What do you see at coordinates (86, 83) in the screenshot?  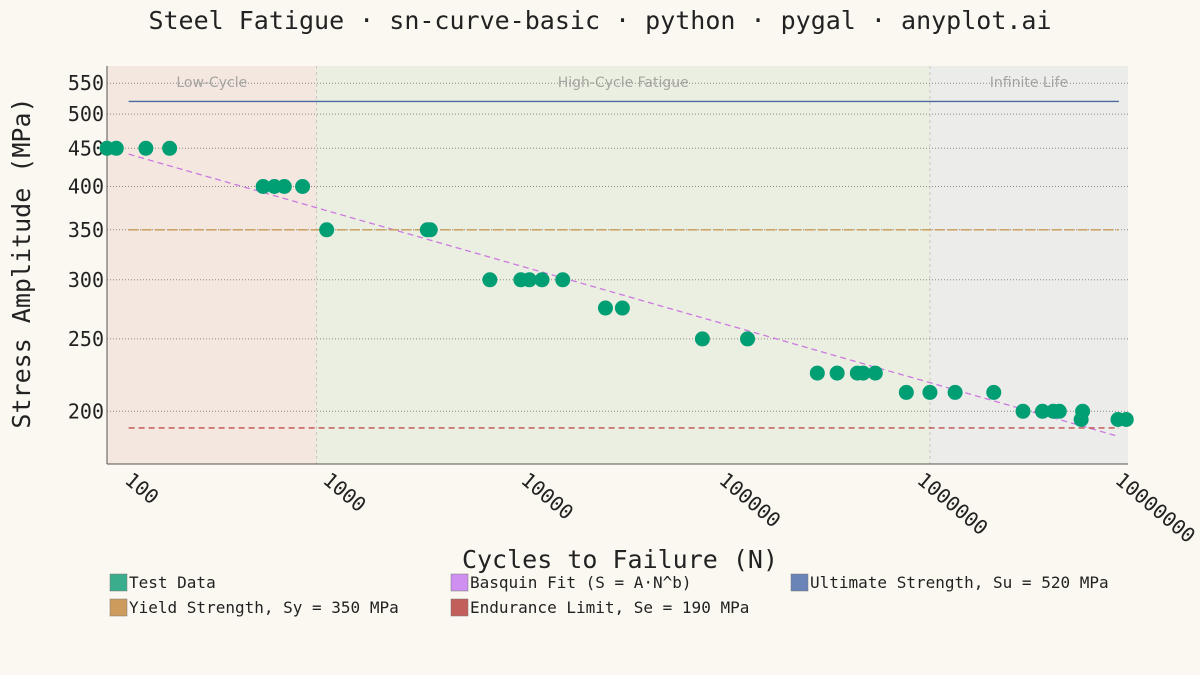 I see `y-tick-label: 550` at bounding box center [86, 83].